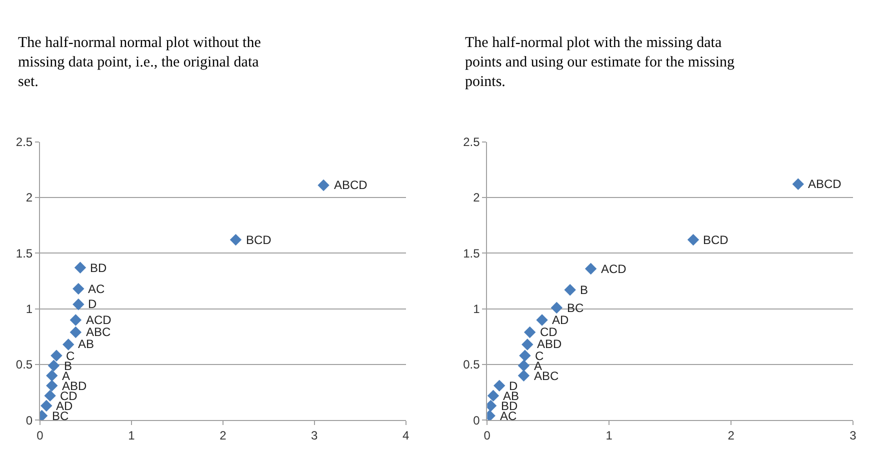 The image size is (883, 475). What do you see at coordinates (97, 289) in the screenshot?
I see `annotation: AC` at bounding box center [97, 289].